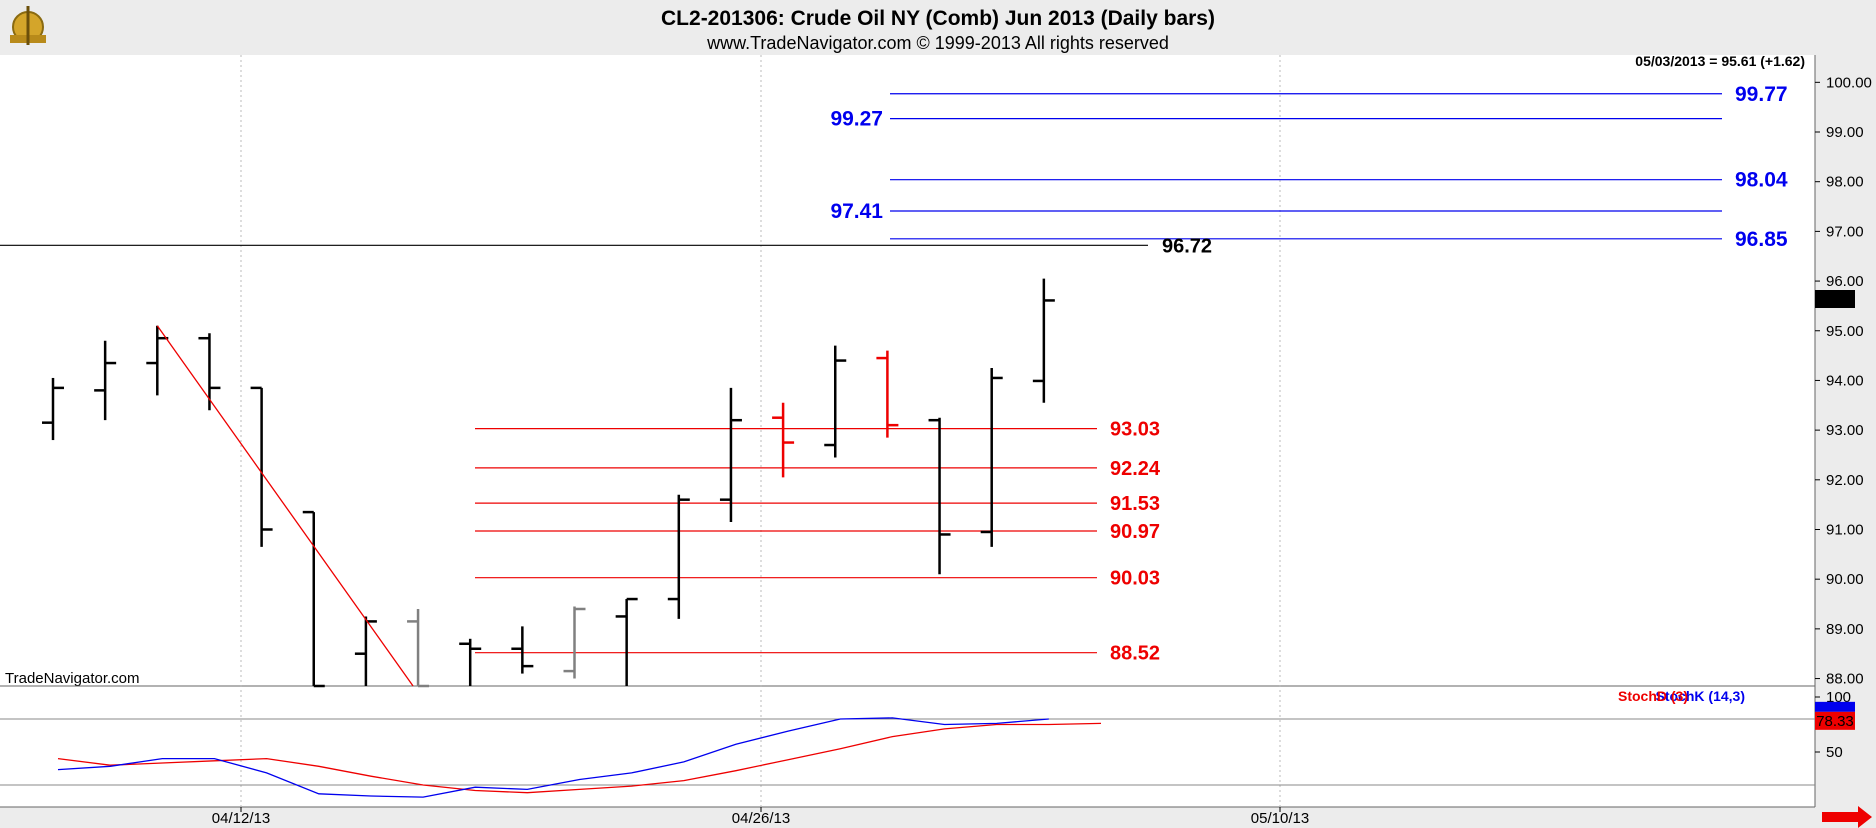 This screenshot has height=828, width=1876. I want to click on price-tick-label: 91.00, so click(1845, 529).